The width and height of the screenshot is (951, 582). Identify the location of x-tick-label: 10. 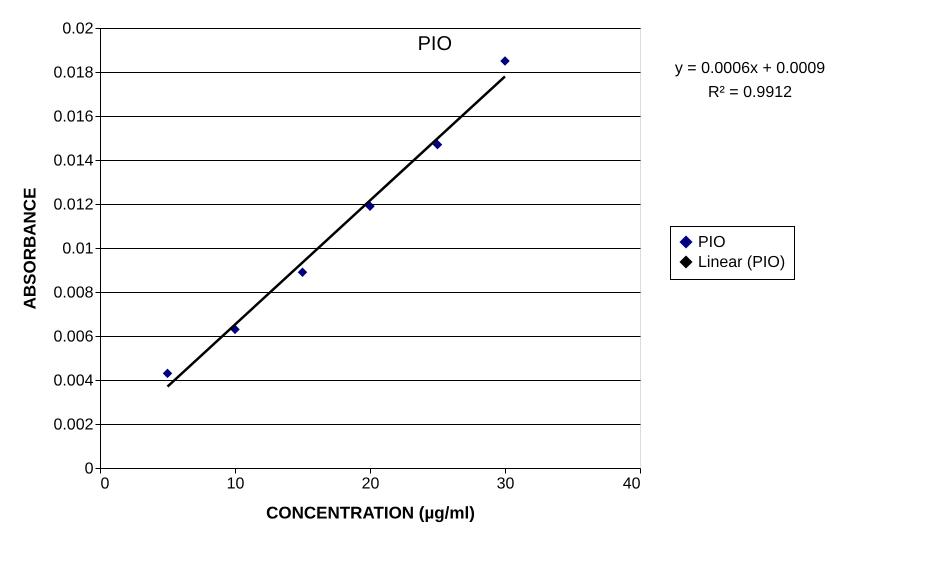
(235, 484).